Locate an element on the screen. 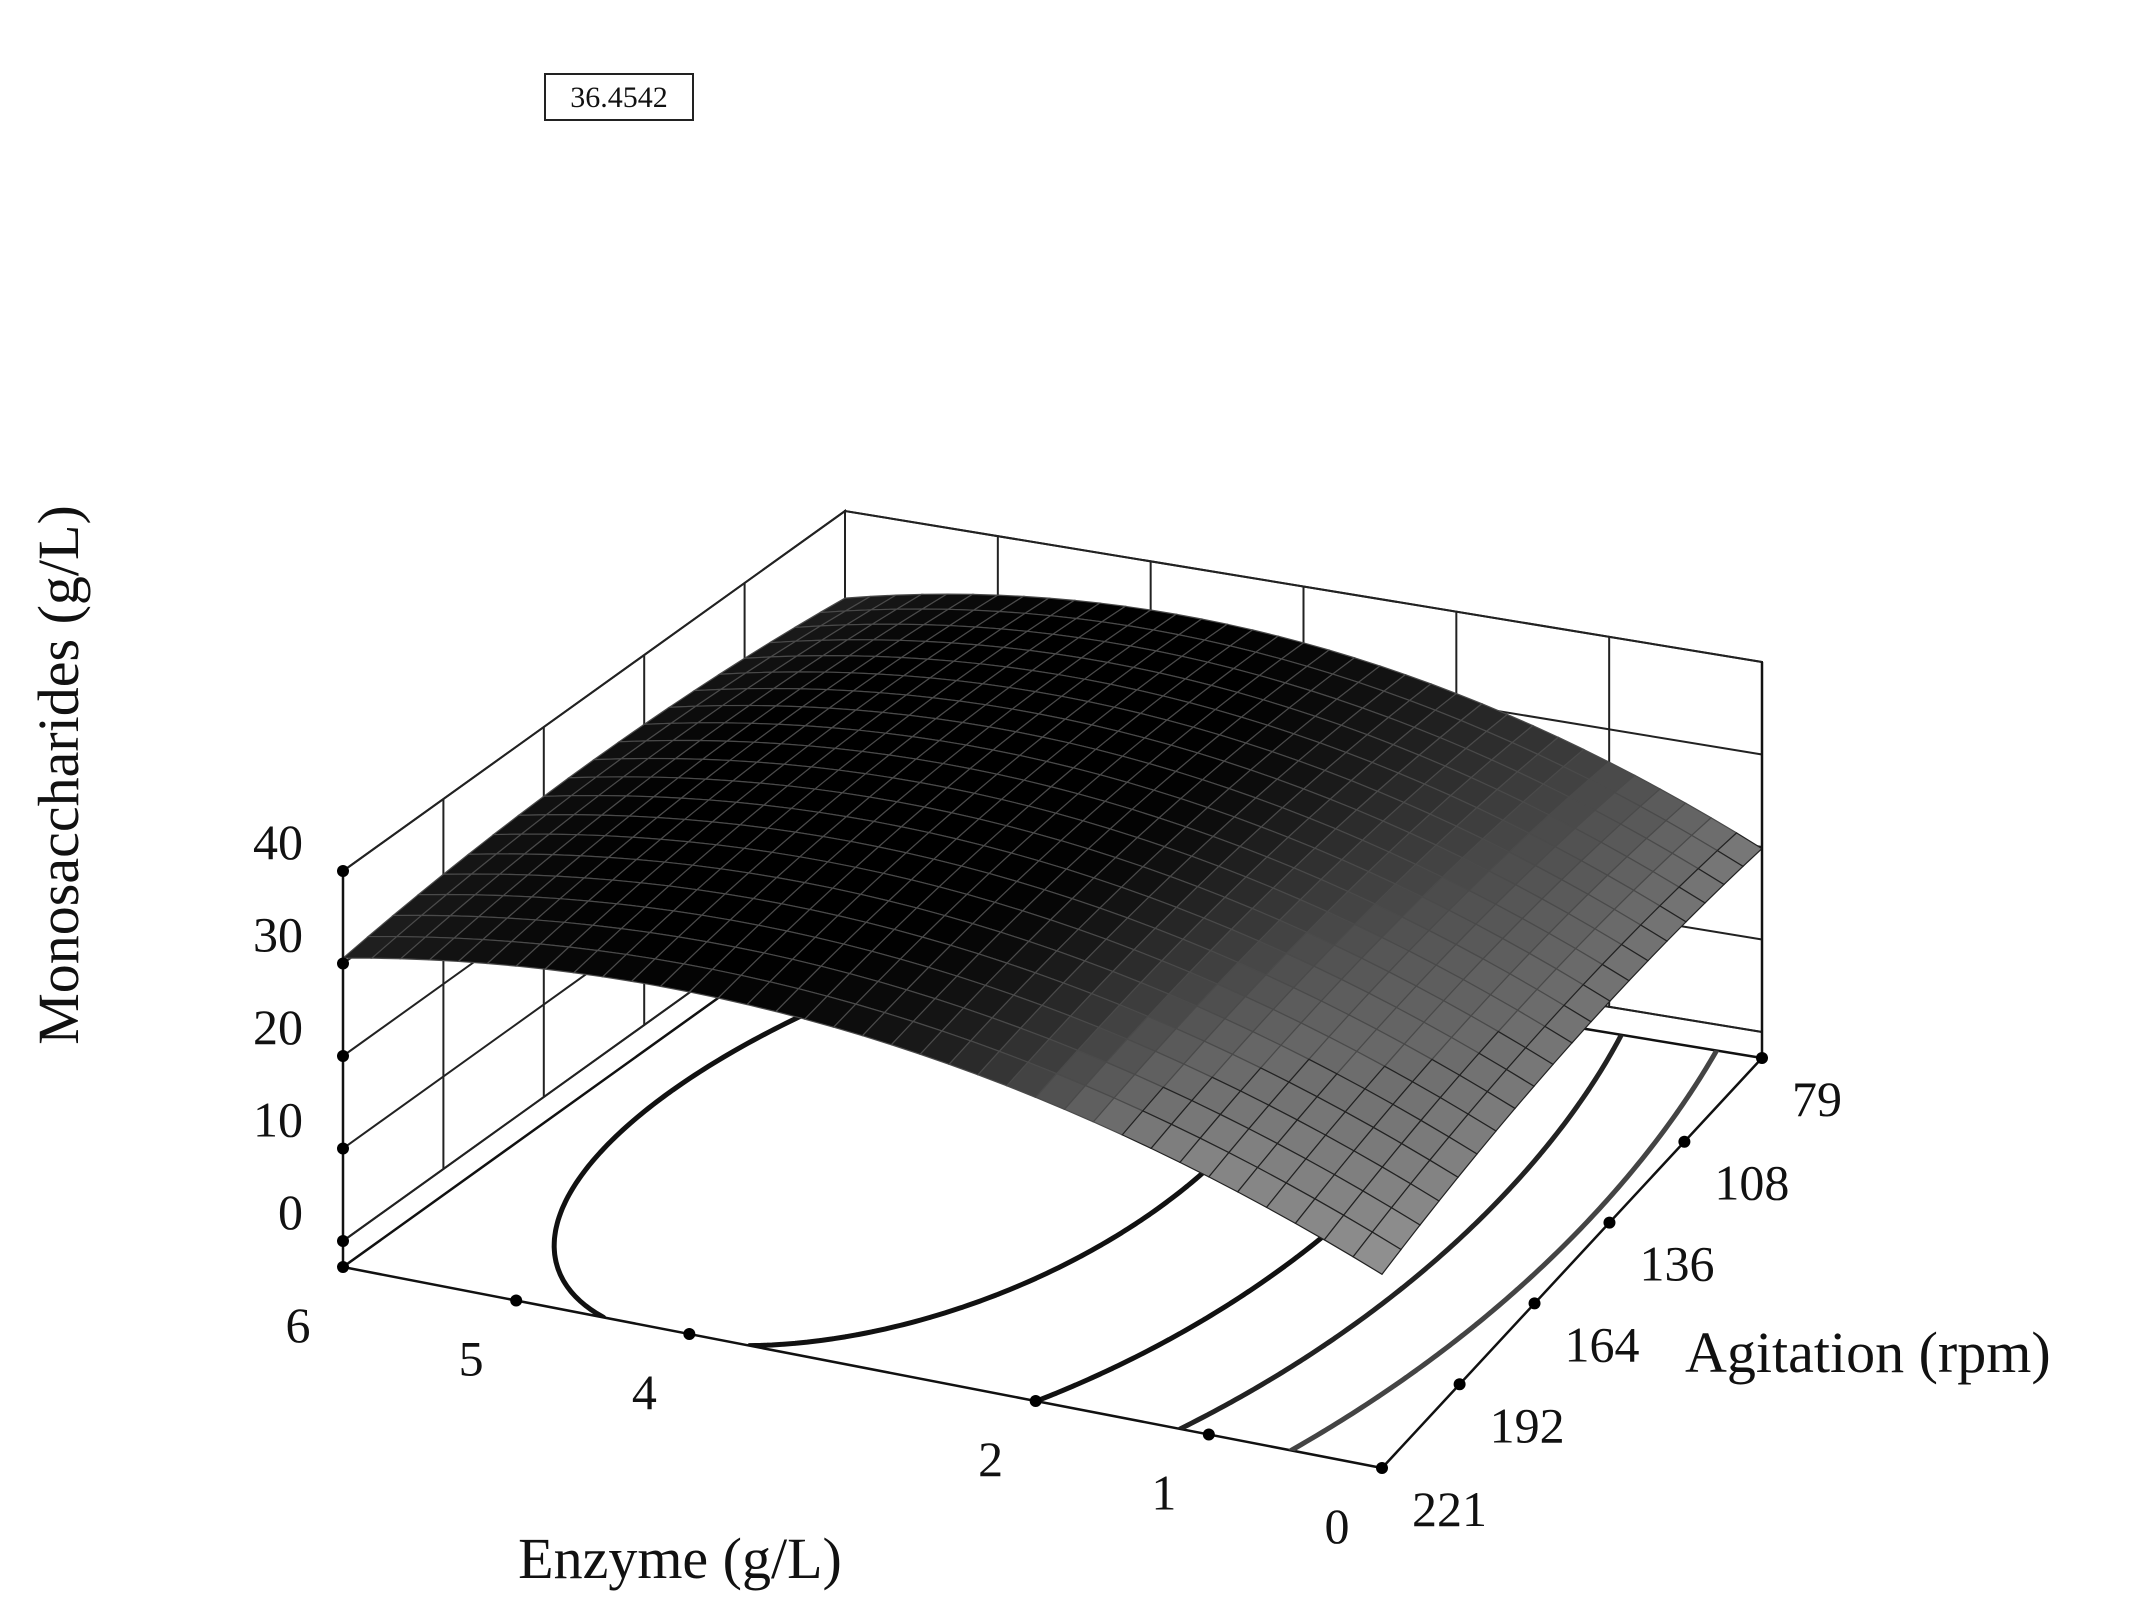  enzyme-tick-label: 2 is located at coordinates (990, 1459).